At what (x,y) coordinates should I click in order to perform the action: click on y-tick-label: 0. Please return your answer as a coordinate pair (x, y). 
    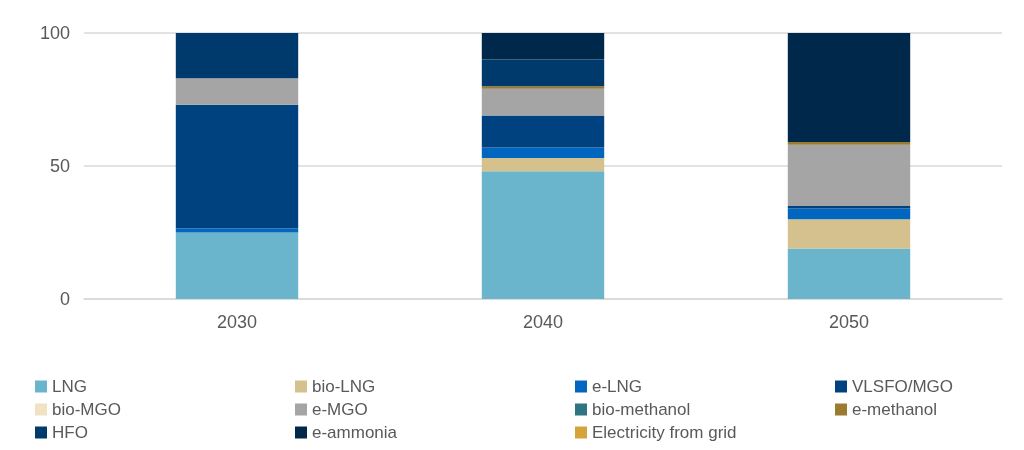
    Looking at the image, I should click on (64, 299).